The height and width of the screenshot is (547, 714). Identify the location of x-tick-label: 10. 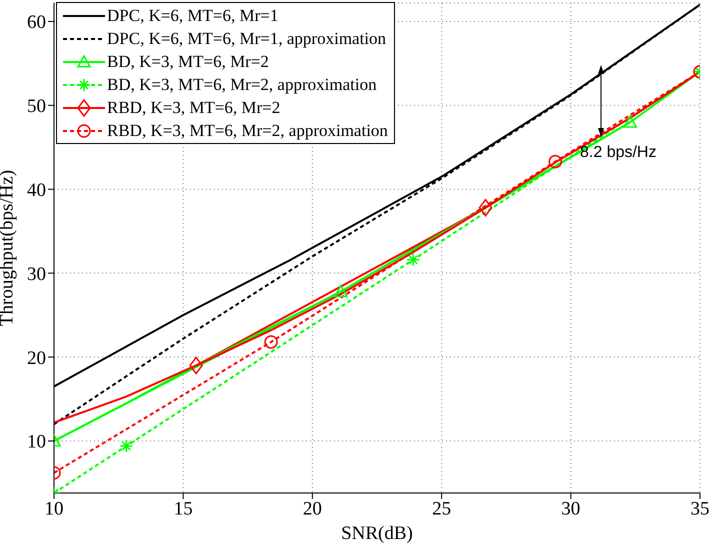
(54, 509).